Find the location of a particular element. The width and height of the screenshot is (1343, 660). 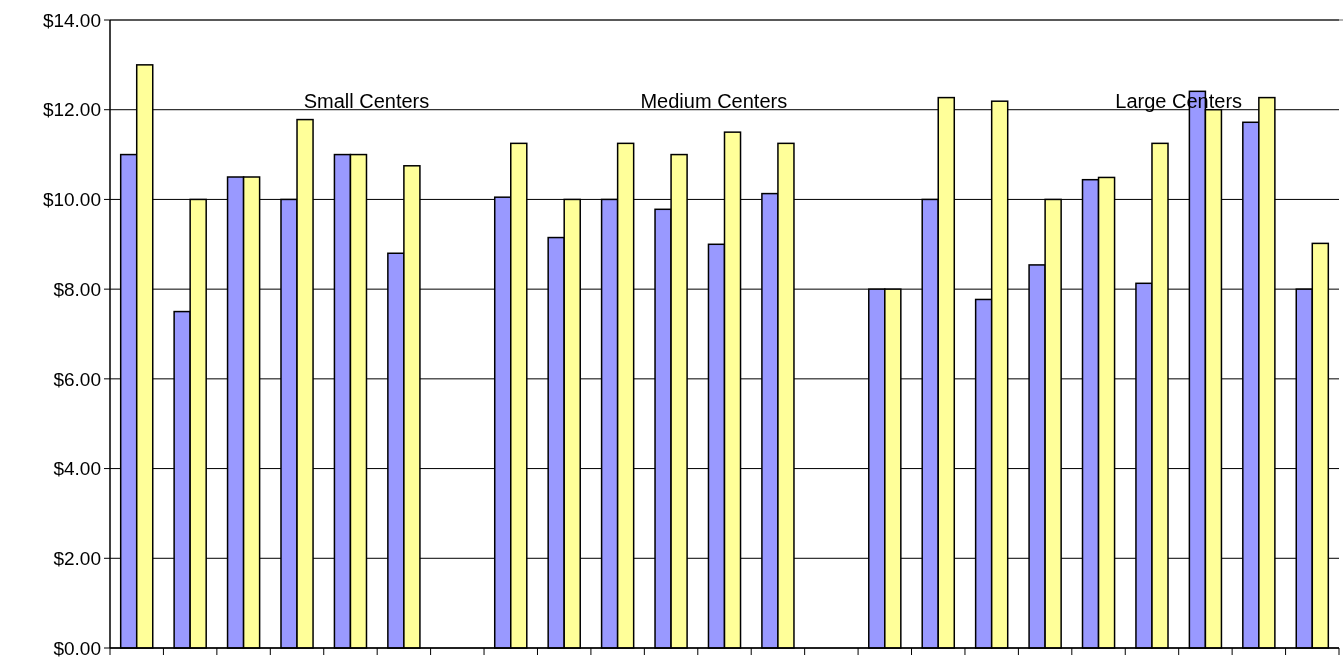

annotation: Medium Centers is located at coordinates (714, 100).